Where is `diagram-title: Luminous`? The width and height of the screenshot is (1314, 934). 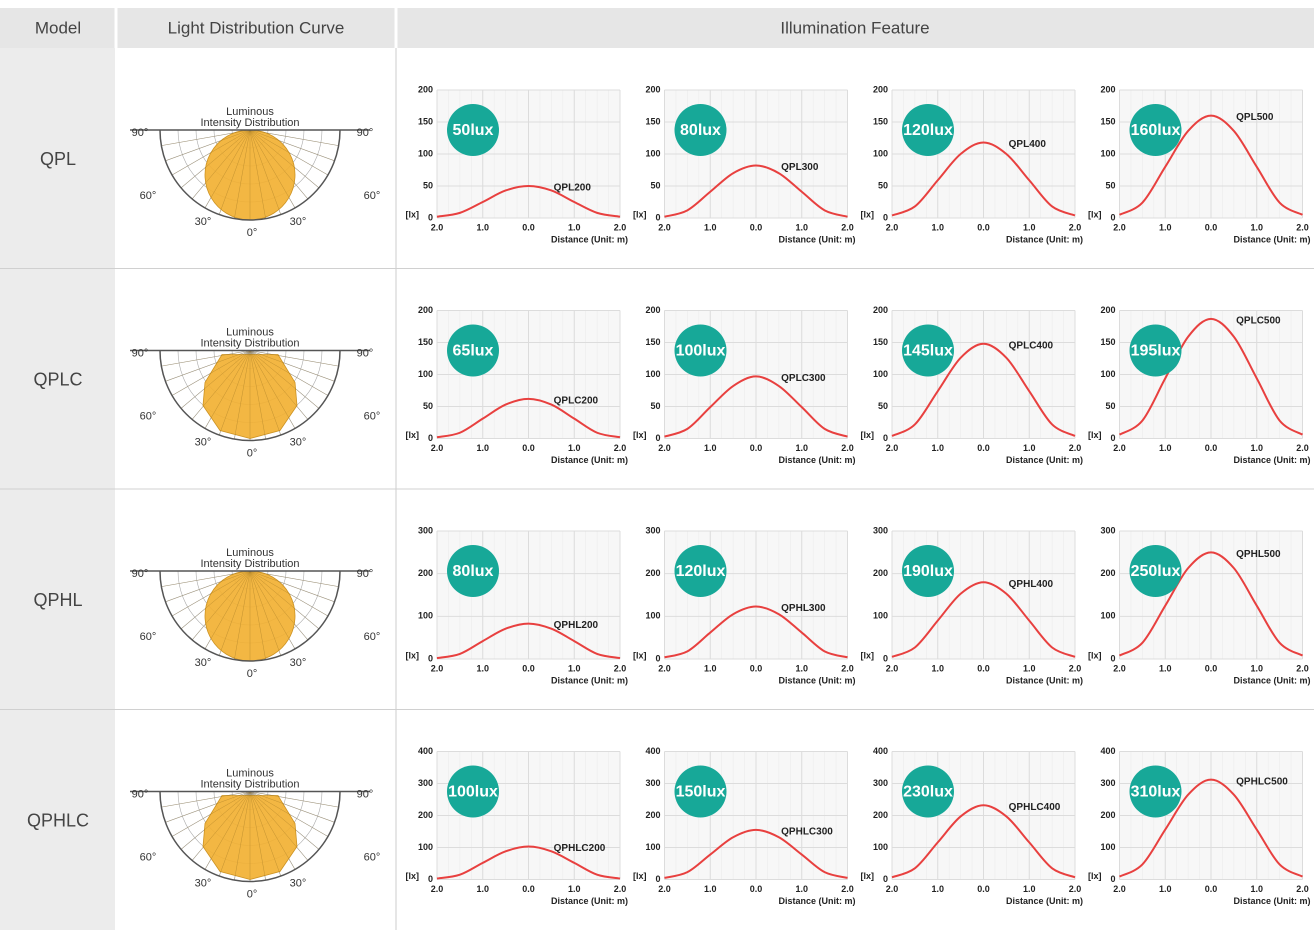
diagram-title: Luminous is located at coordinates (250, 773).